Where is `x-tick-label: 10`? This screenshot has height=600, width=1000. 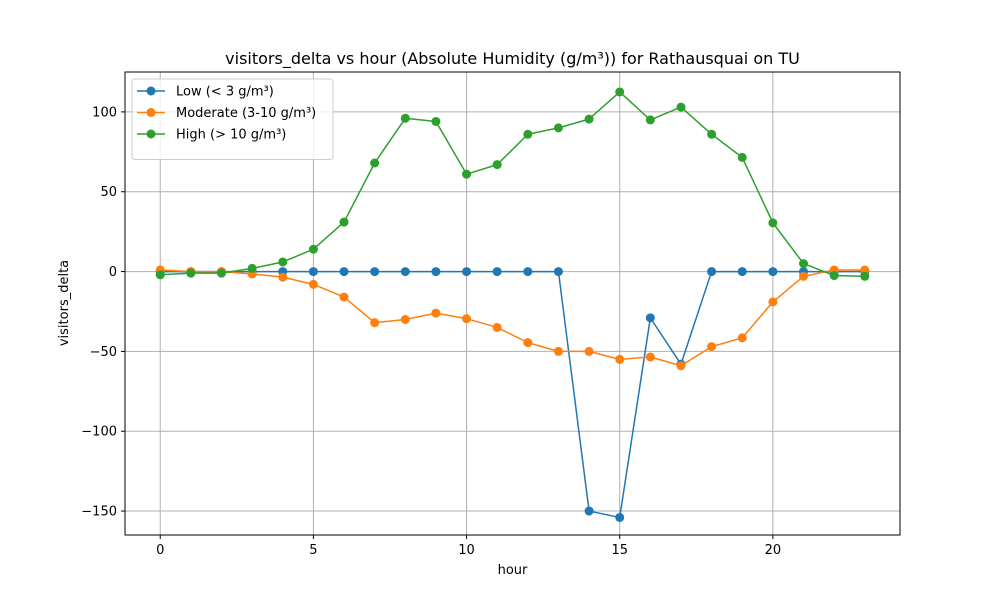 x-tick-label: 10 is located at coordinates (466, 550).